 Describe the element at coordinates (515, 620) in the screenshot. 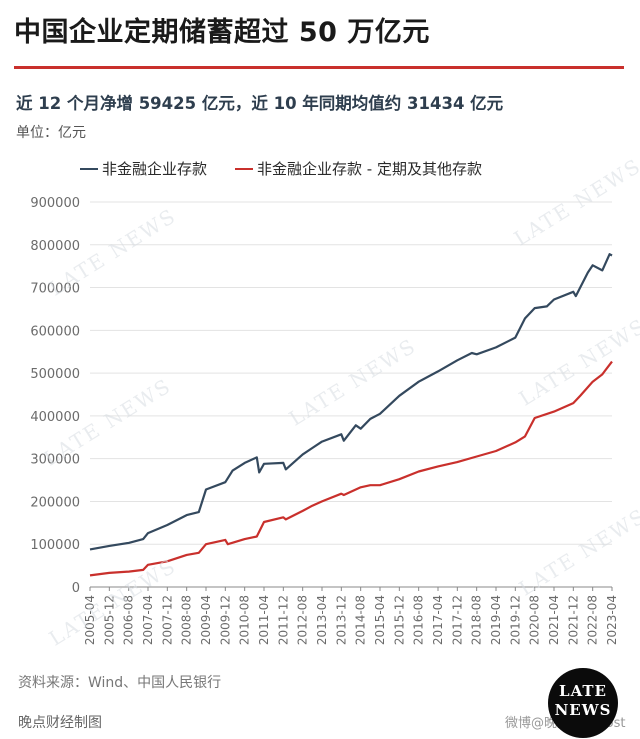

I see `x-tick-label: 2019-12` at that location.